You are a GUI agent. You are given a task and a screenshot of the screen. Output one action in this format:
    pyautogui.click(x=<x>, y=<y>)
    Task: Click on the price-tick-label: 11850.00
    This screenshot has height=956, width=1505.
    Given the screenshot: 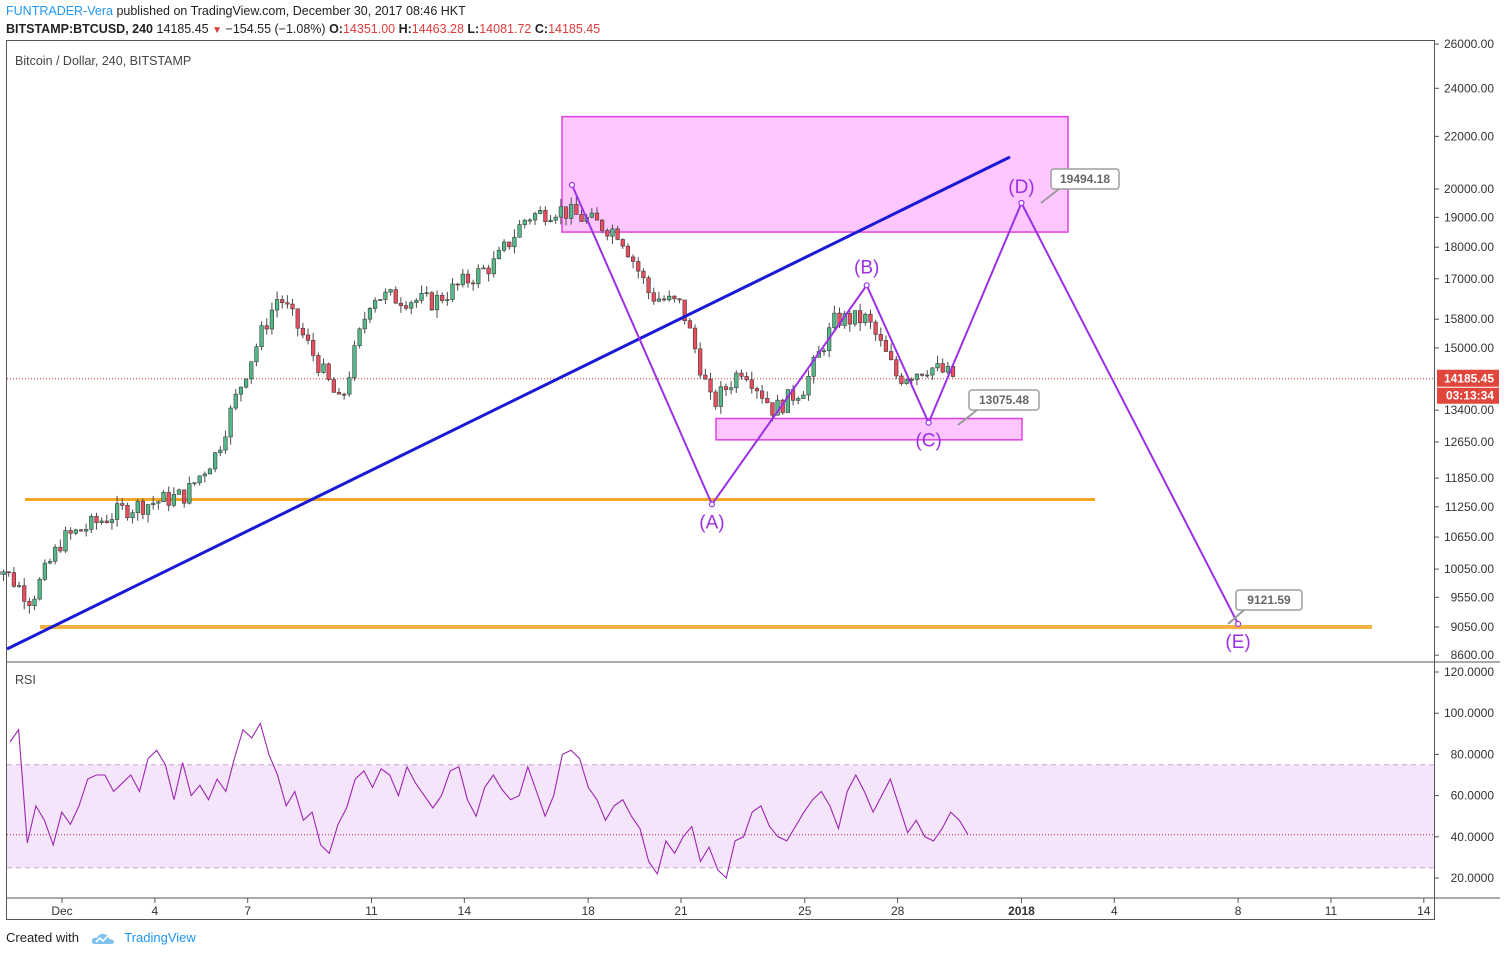 What is the action you would take?
    pyautogui.click(x=1469, y=478)
    